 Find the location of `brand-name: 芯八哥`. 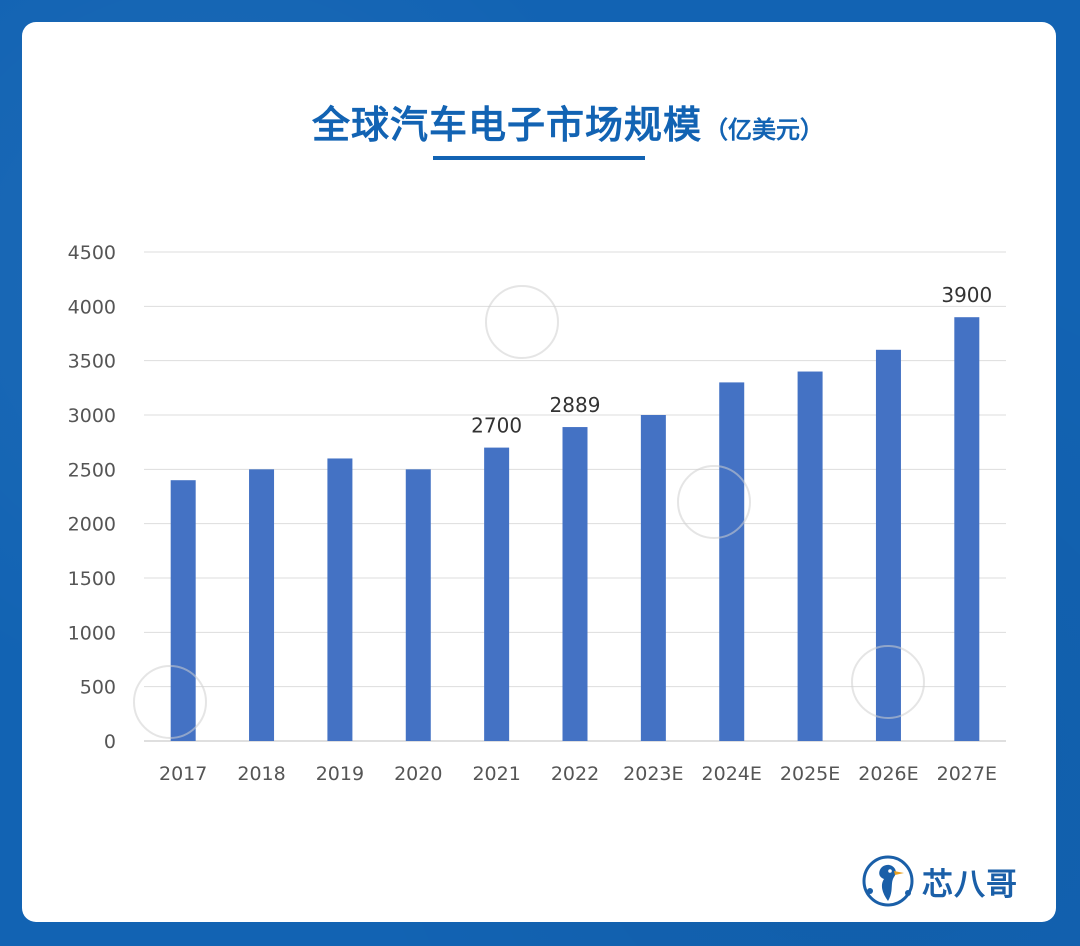

brand-name: 芯八哥 is located at coordinates (970, 884).